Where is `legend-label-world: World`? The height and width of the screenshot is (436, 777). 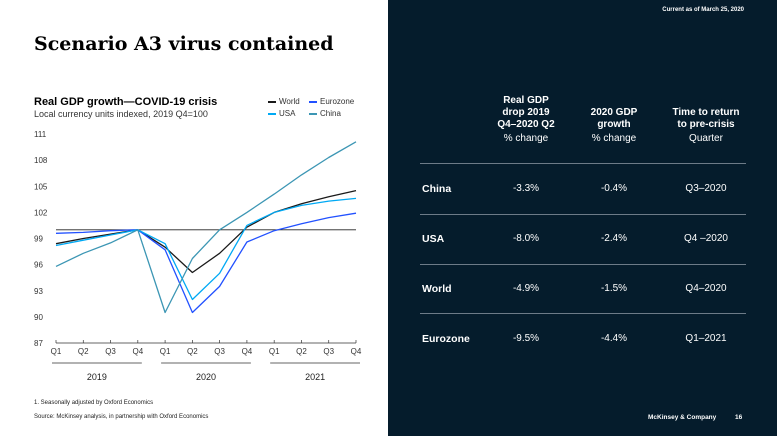 legend-label-world: World is located at coordinates (289, 101).